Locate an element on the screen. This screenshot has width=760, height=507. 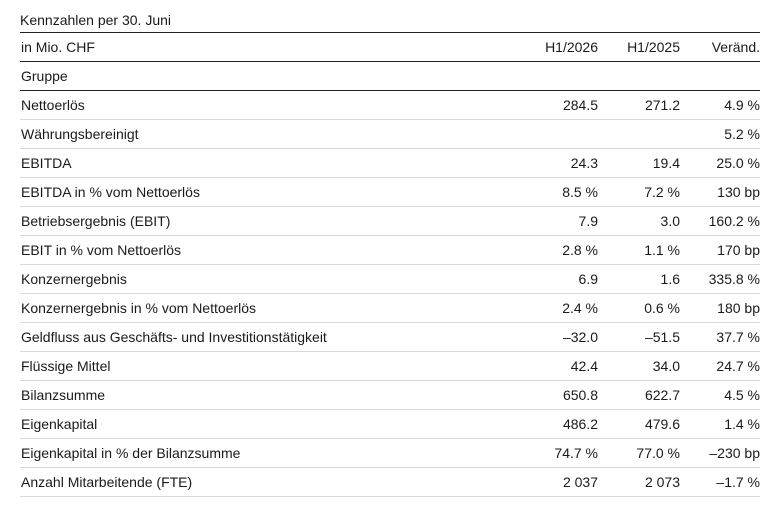
current-value: 284.5 is located at coordinates (525, 105).